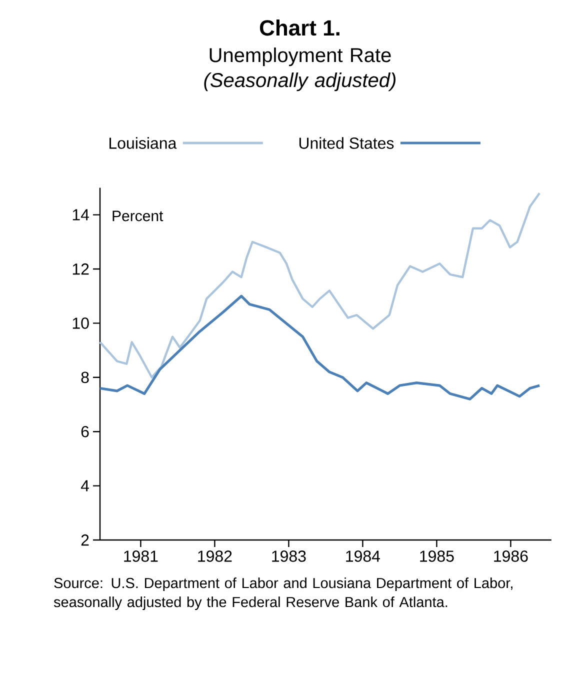 Image resolution: width=582 pixels, height=686 pixels. What do you see at coordinates (437, 556) in the screenshot?
I see `x-tick-label: 1985` at bounding box center [437, 556].